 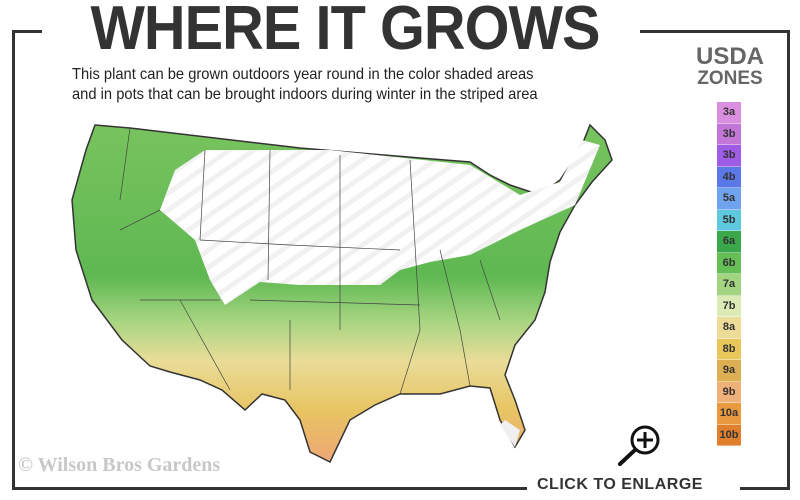 What do you see at coordinates (729, 328) in the screenshot?
I see `legend-zone-8a: 8a` at bounding box center [729, 328].